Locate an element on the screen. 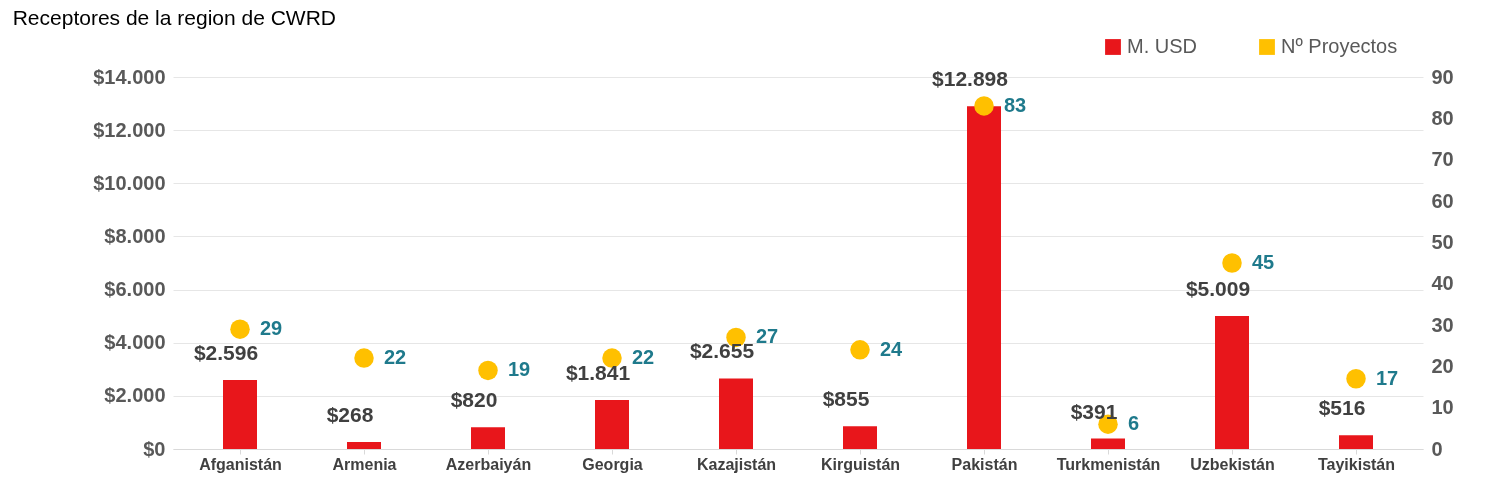 Image resolution: width=1489 pixels, height=486 pixels. y-tick-label: $12.000 is located at coordinates (129, 129).